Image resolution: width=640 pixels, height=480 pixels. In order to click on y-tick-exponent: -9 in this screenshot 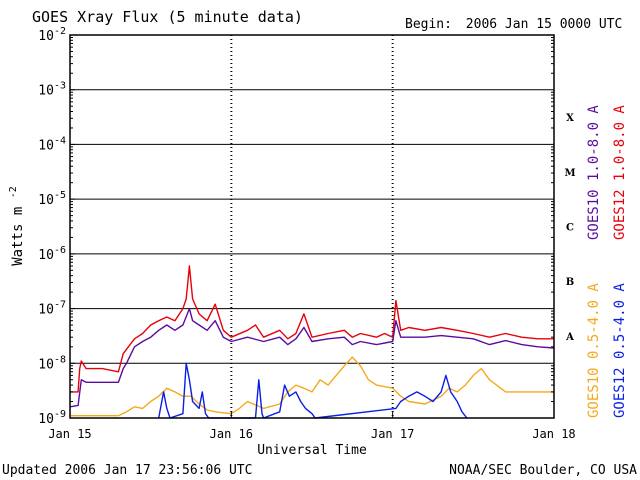, I will do `click(60, 414)`.